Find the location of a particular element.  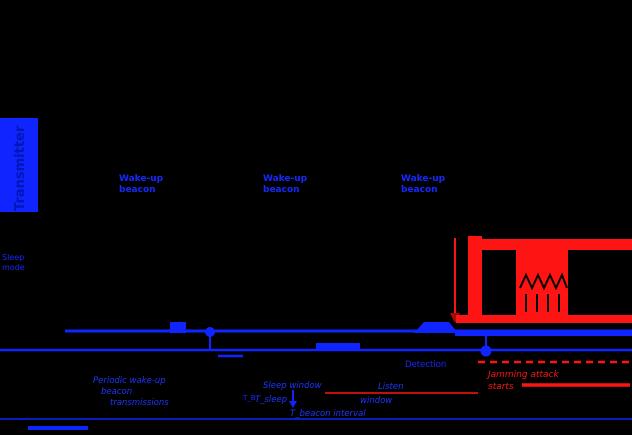

beacon-label-1: Wake-up beacon is located at coordinates (141, 184).